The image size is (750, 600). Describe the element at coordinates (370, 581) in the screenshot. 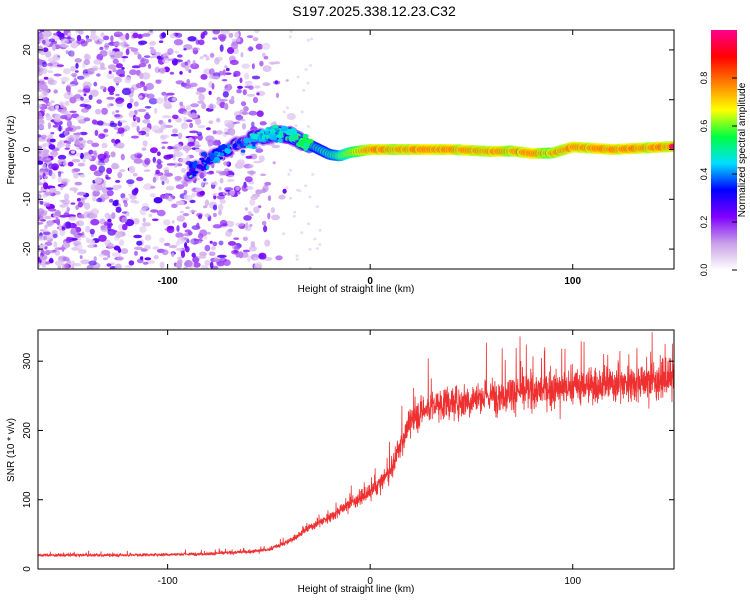

I see `snr-x-tick-label: 0` at that location.